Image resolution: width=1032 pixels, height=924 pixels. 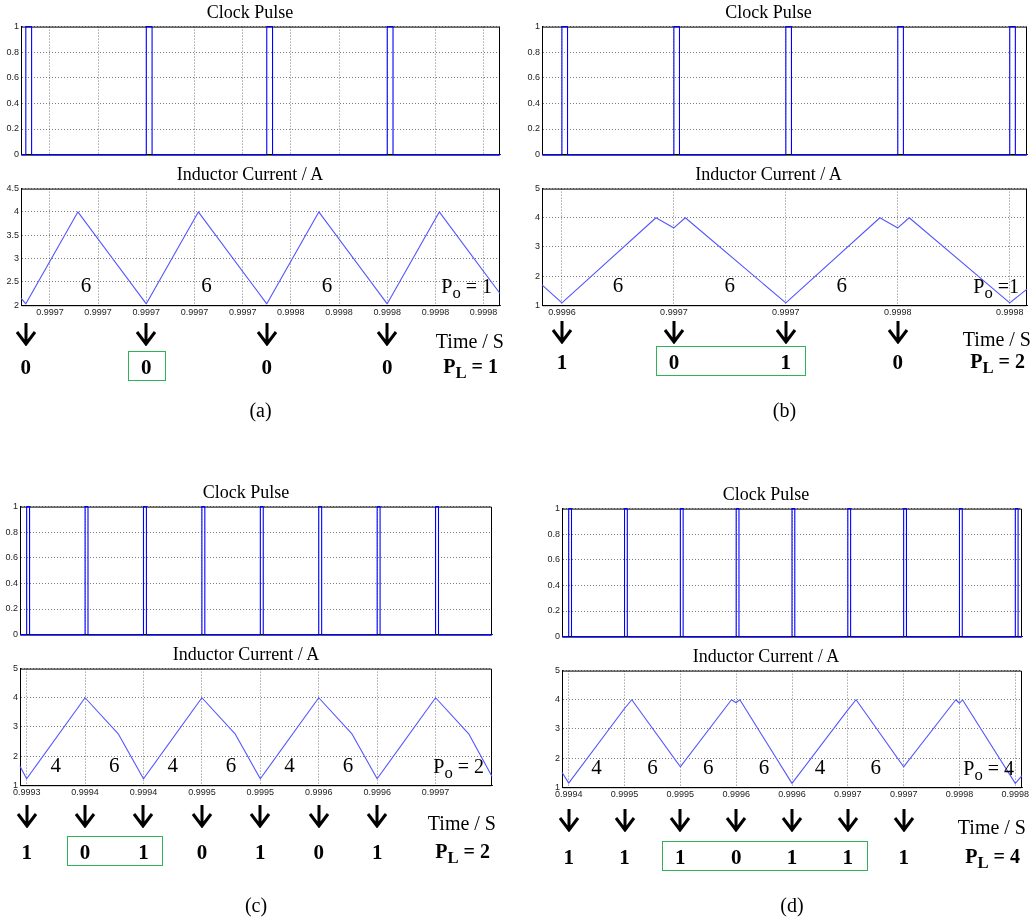 What do you see at coordinates (470, 369) in the screenshot?
I see `text: P$_{L}$ = 1` at bounding box center [470, 369].